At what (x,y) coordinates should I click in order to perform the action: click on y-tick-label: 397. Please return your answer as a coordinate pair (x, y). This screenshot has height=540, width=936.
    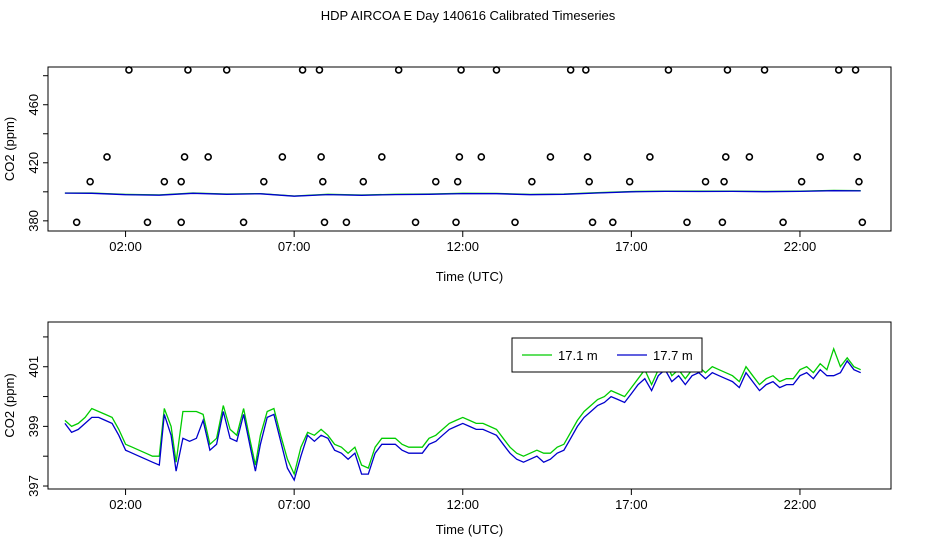
    Looking at the image, I should click on (33, 486).